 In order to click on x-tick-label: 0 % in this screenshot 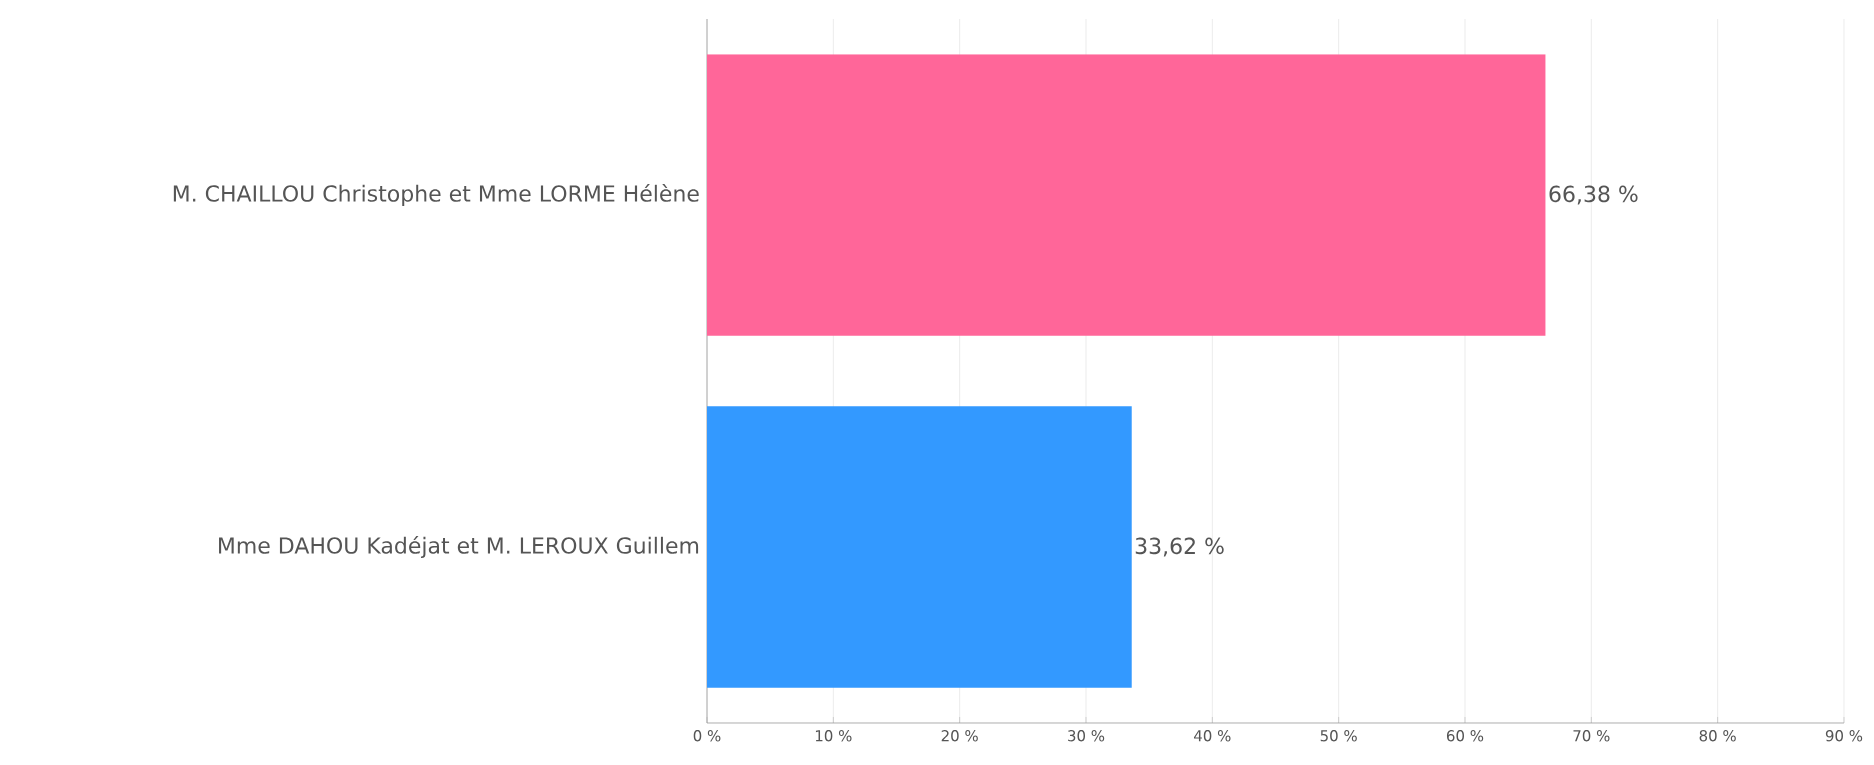, I will do `click(707, 736)`.